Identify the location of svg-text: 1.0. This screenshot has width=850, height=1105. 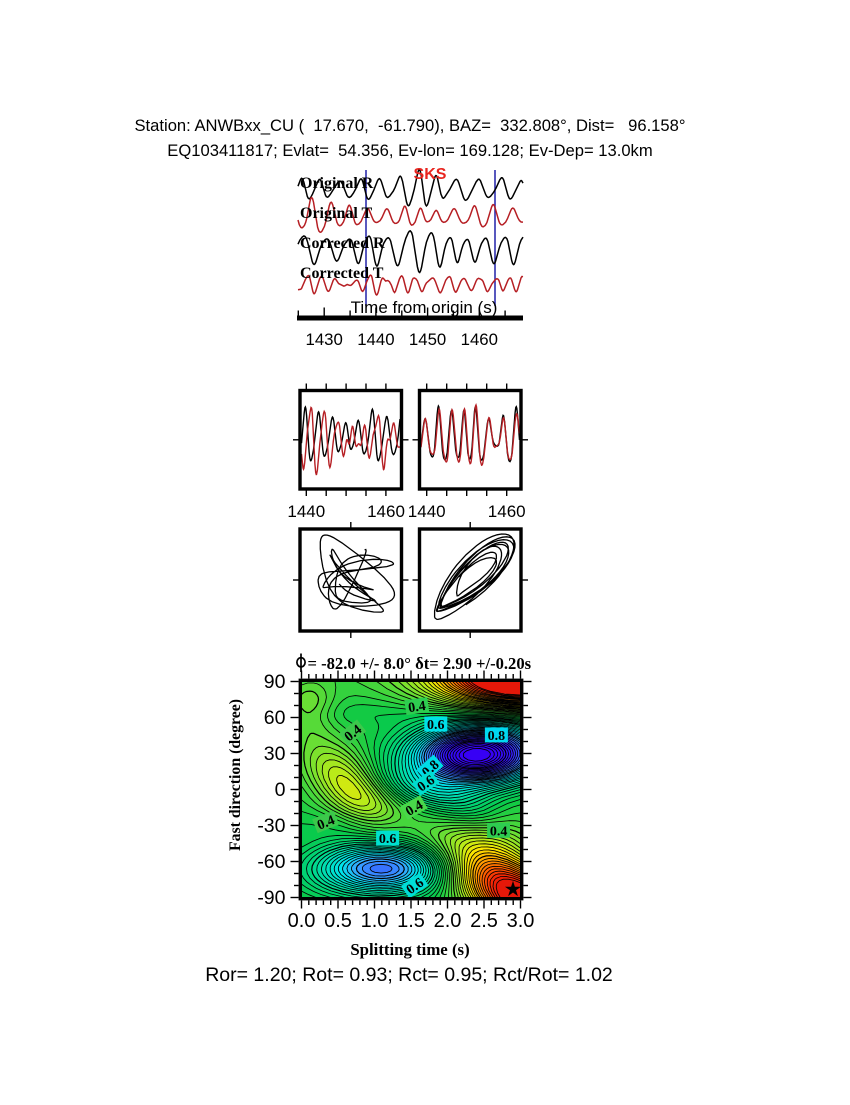
(375, 921).